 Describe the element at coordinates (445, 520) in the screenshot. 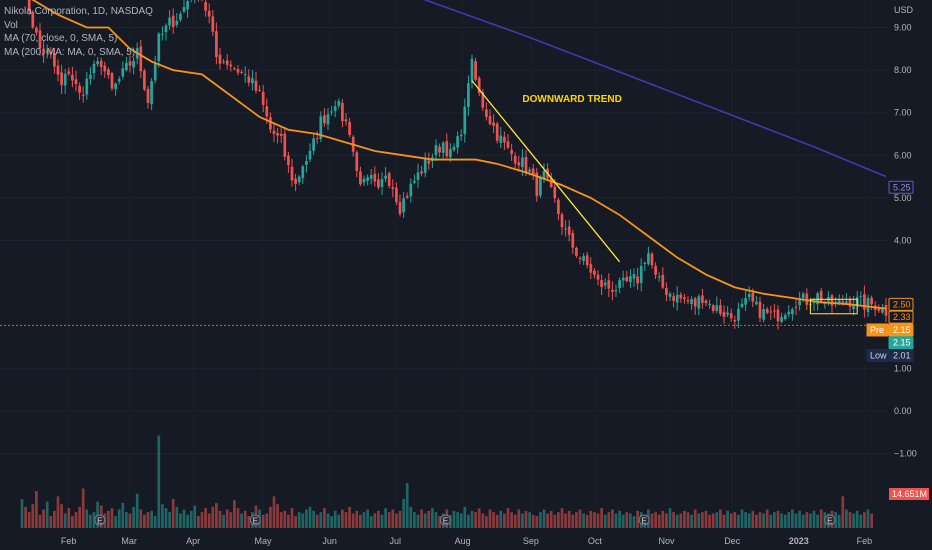

I see `earnings-icon-circle` at that location.